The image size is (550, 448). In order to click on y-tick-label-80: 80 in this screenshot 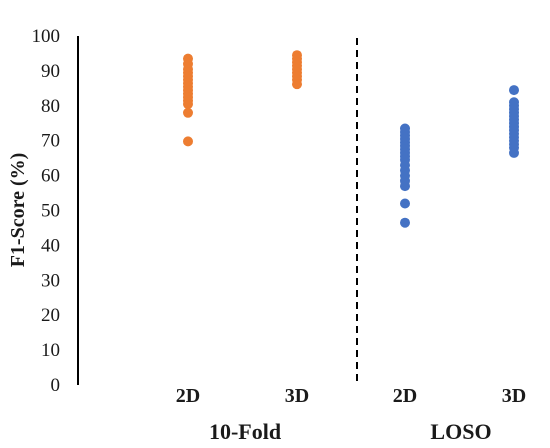, I will do `click(50, 106)`.